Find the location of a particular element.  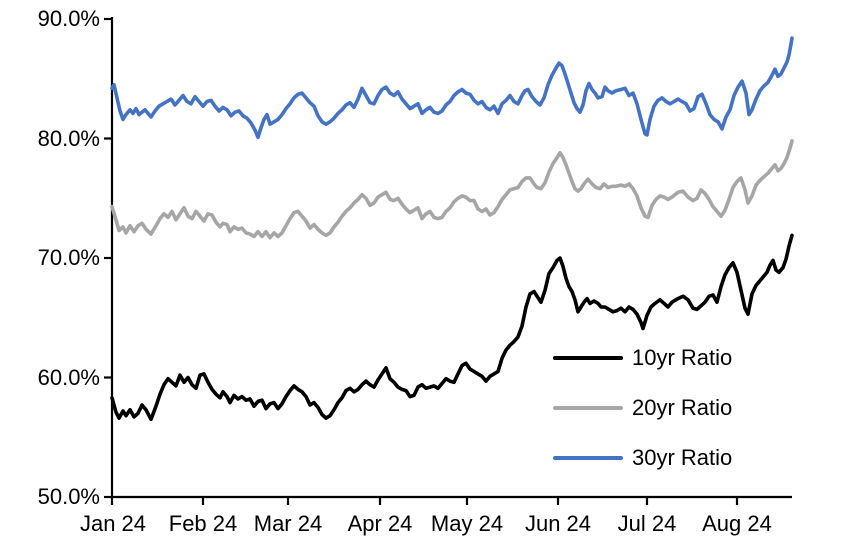

legend-label: 20yr Ratio is located at coordinates (682, 407).